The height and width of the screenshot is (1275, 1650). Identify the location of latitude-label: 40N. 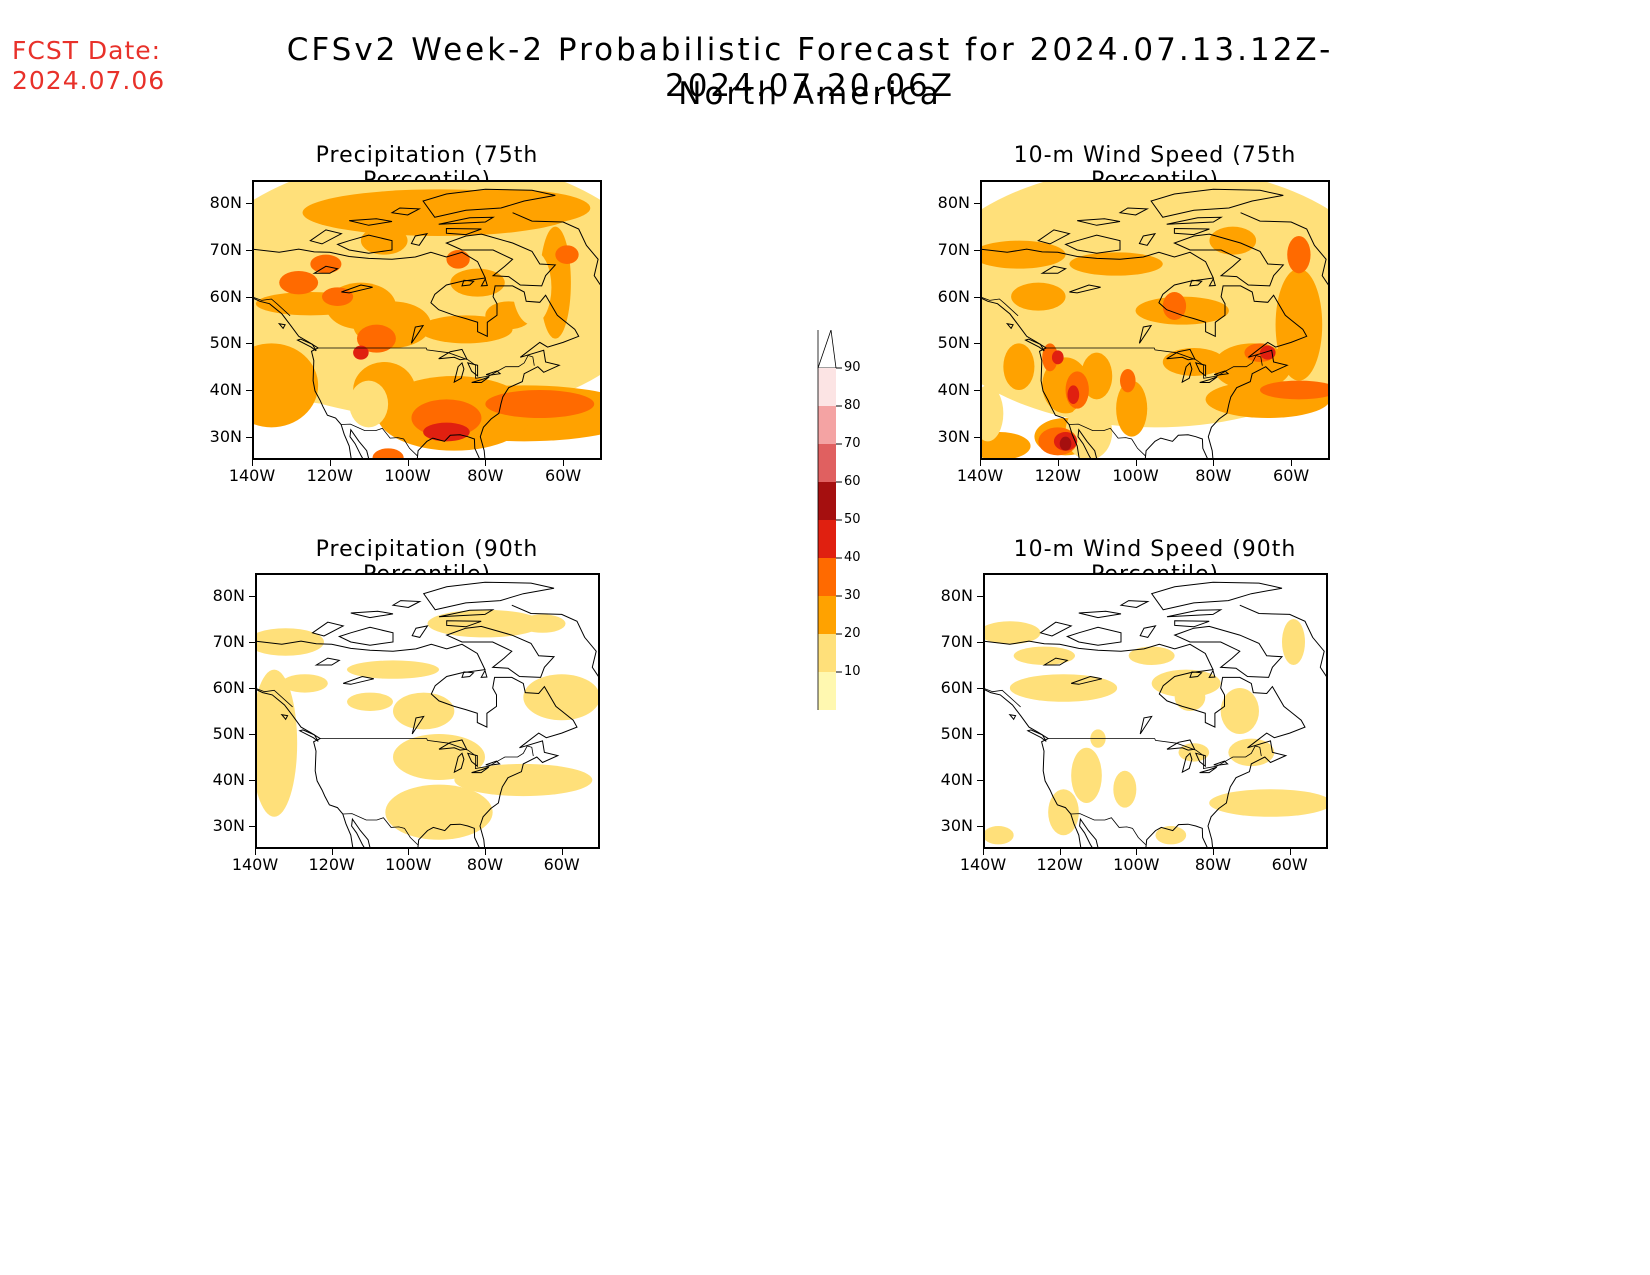
(228, 779).